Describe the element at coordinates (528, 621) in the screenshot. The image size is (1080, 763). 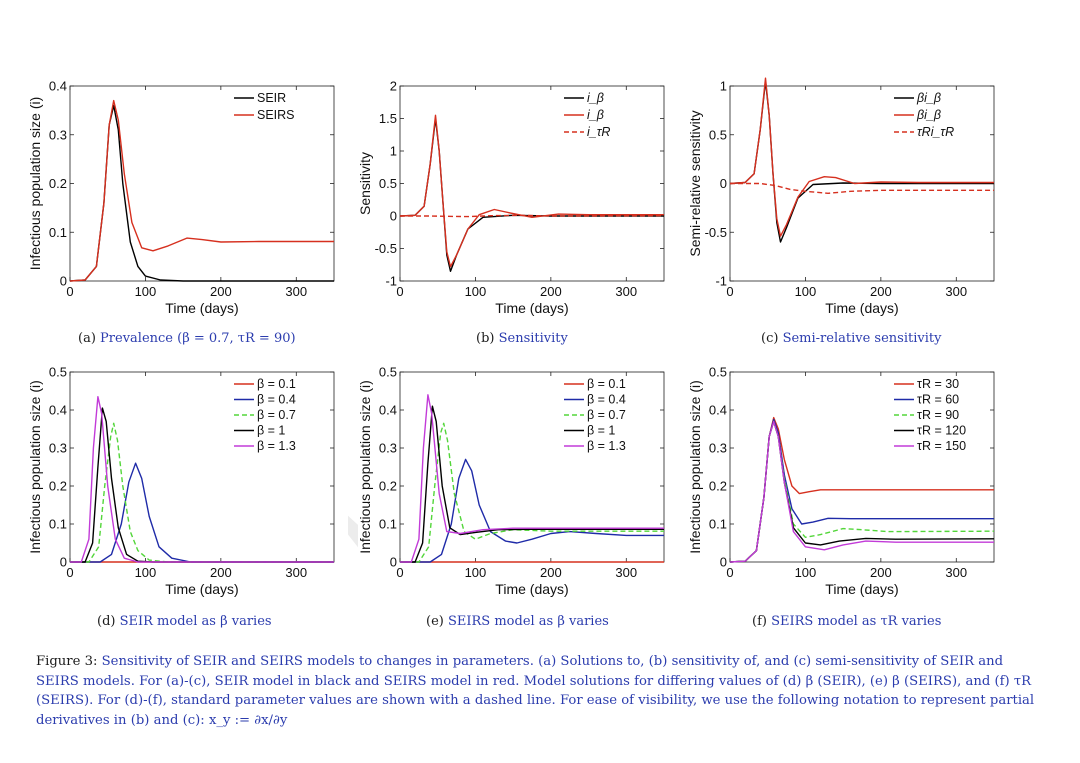
I see `caption-e-text: SEIRS model as β varies` at that location.